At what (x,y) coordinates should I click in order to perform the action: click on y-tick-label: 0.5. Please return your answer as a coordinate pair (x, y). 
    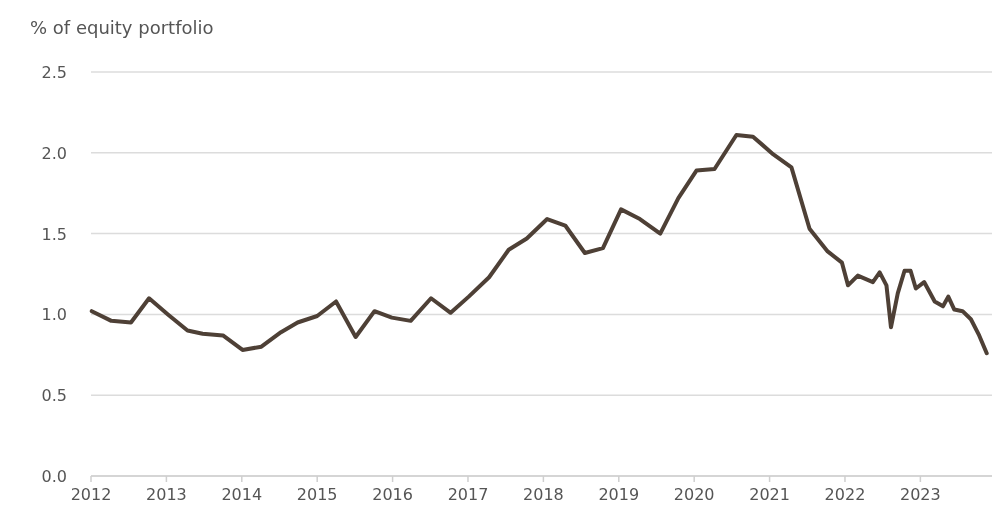
    Looking at the image, I should click on (54, 396).